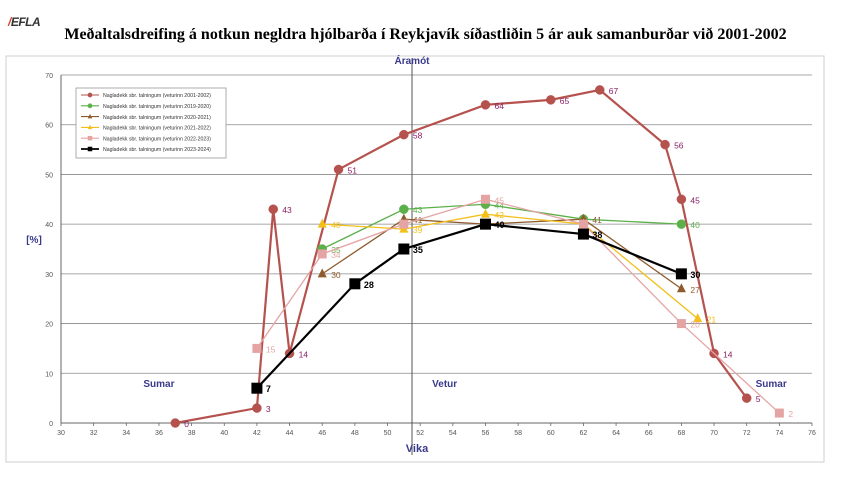 The height and width of the screenshot is (480, 851). I want to click on series-0-data-label: 58, so click(418, 136).